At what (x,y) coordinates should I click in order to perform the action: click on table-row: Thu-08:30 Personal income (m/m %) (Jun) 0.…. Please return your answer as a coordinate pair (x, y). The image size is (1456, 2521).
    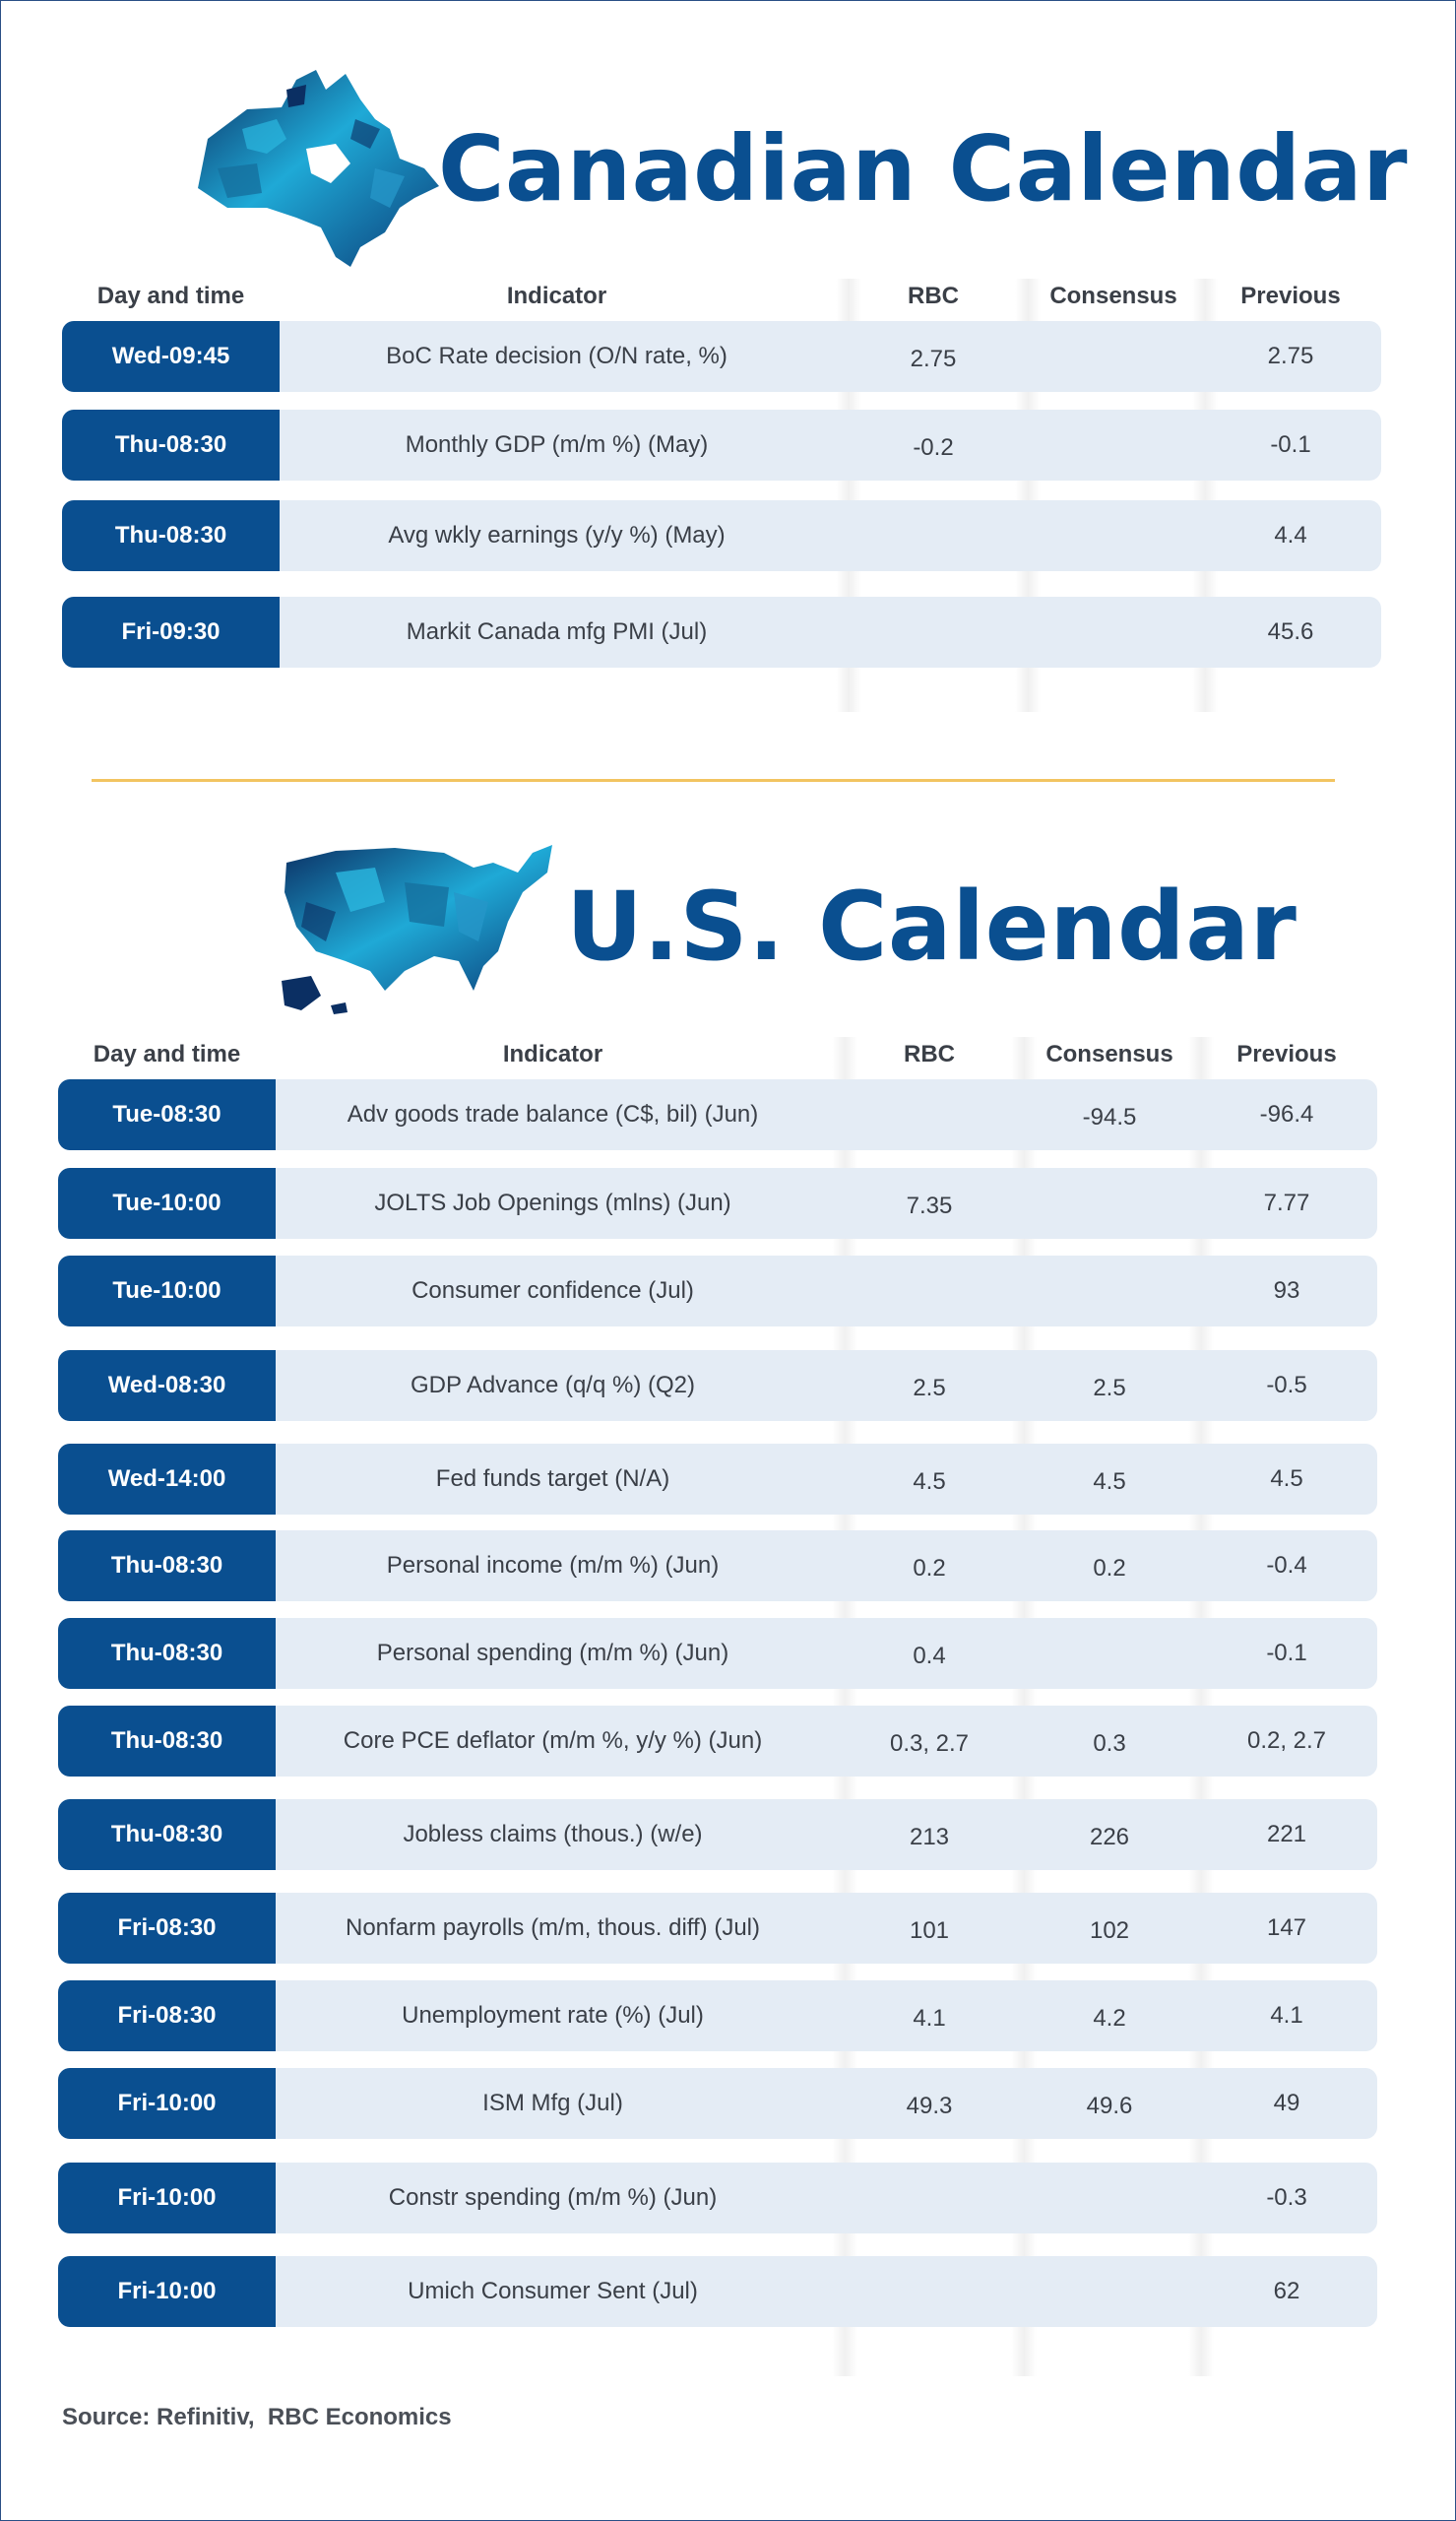
    Looking at the image, I should click on (717, 1565).